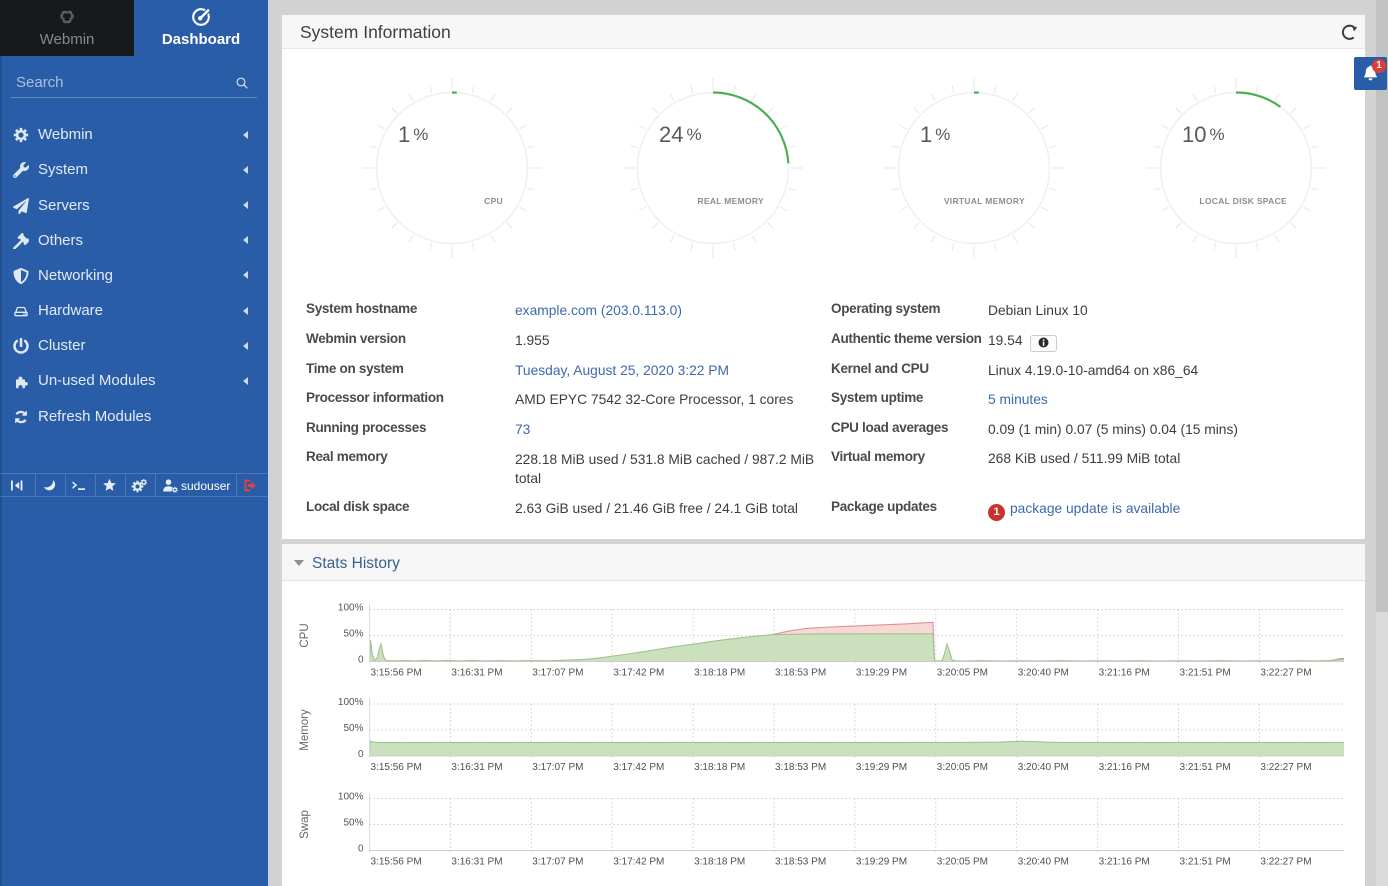  I want to click on svg-text: Swap, so click(305, 824).